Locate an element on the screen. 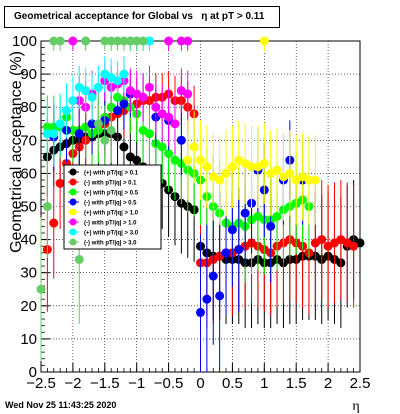 The image size is (400, 414). y-tick-label: 10 is located at coordinates (28, 339).